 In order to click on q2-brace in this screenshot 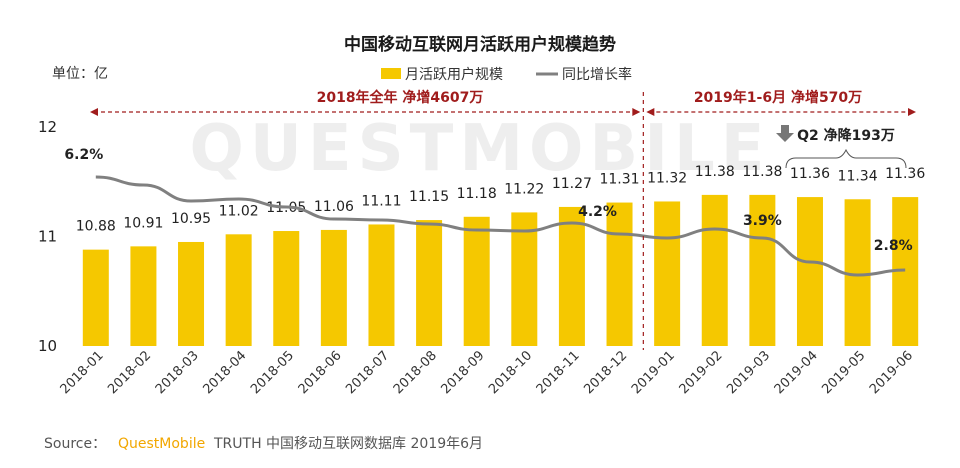, I will do `click(846, 158)`.